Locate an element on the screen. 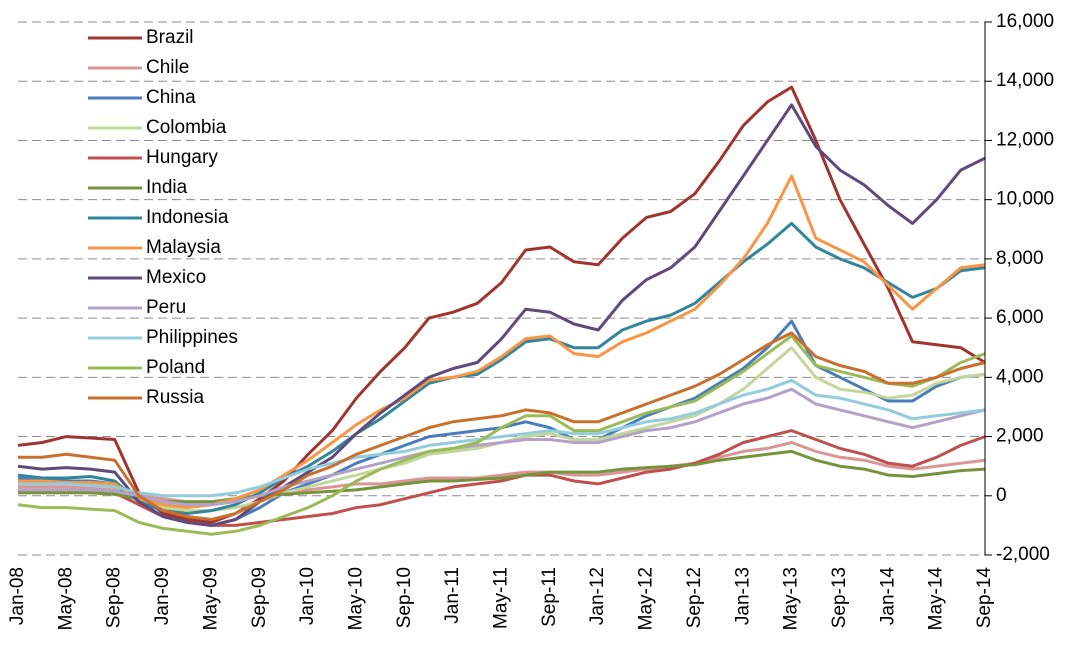 This screenshot has height=656, width=1085. y-tick-label: 10,000 is located at coordinates (1025, 199).